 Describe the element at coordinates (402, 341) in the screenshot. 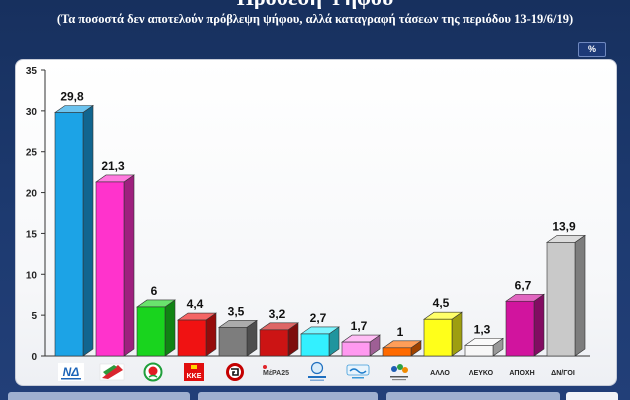

I see `bar-group: 1` at that location.